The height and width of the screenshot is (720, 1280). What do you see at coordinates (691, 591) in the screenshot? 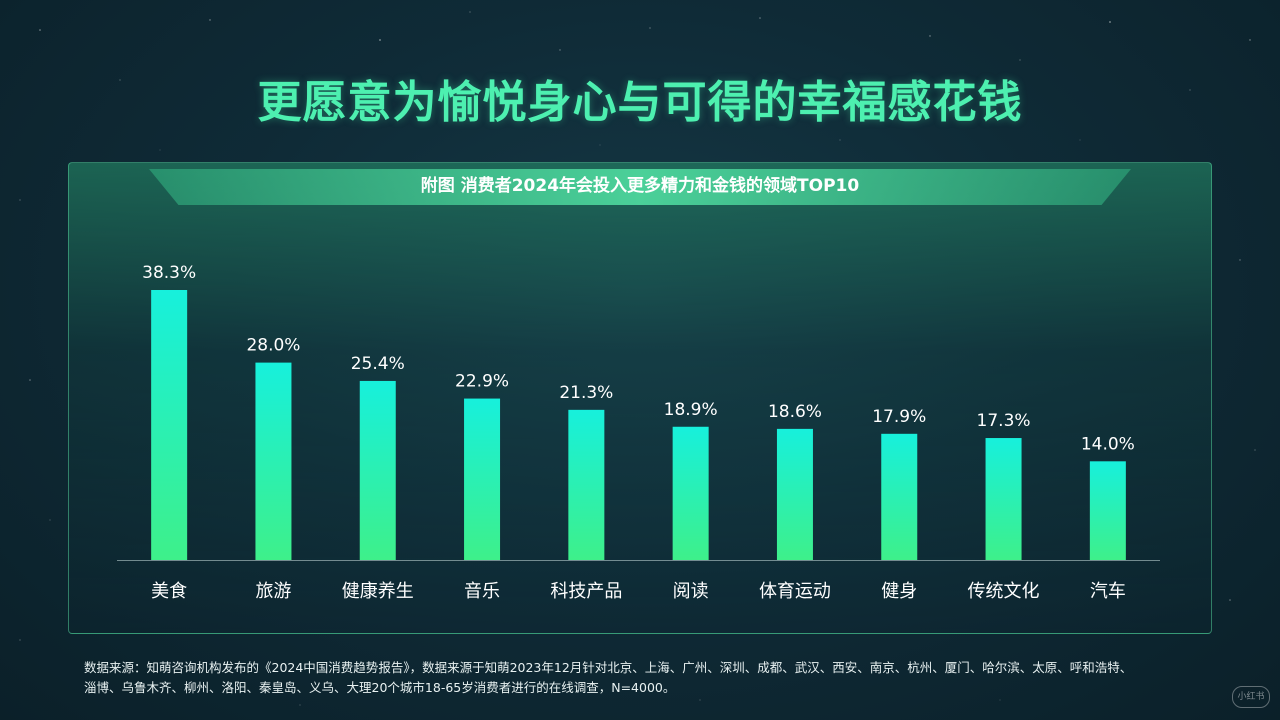
I see `category-label-6: 阅读` at bounding box center [691, 591].